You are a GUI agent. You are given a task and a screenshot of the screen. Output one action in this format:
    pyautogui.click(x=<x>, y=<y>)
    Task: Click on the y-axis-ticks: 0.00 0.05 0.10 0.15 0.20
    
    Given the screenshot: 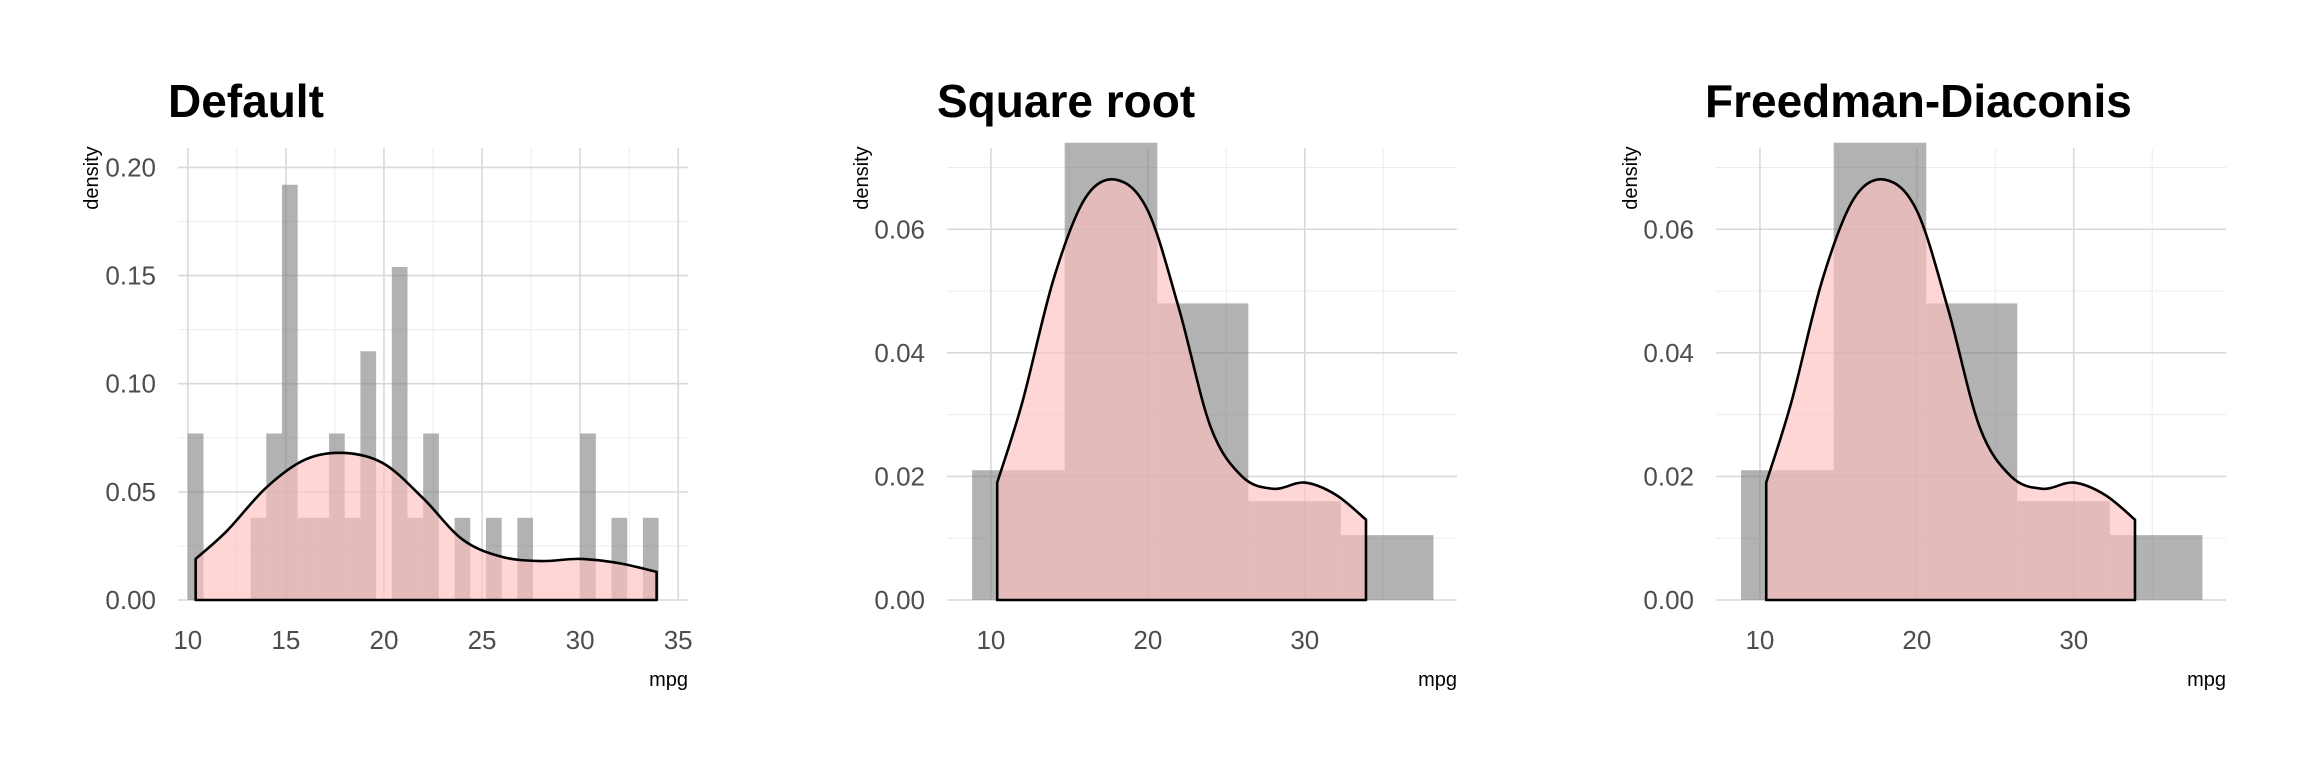 What is the action you would take?
    pyautogui.click(x=130, y=383)
    